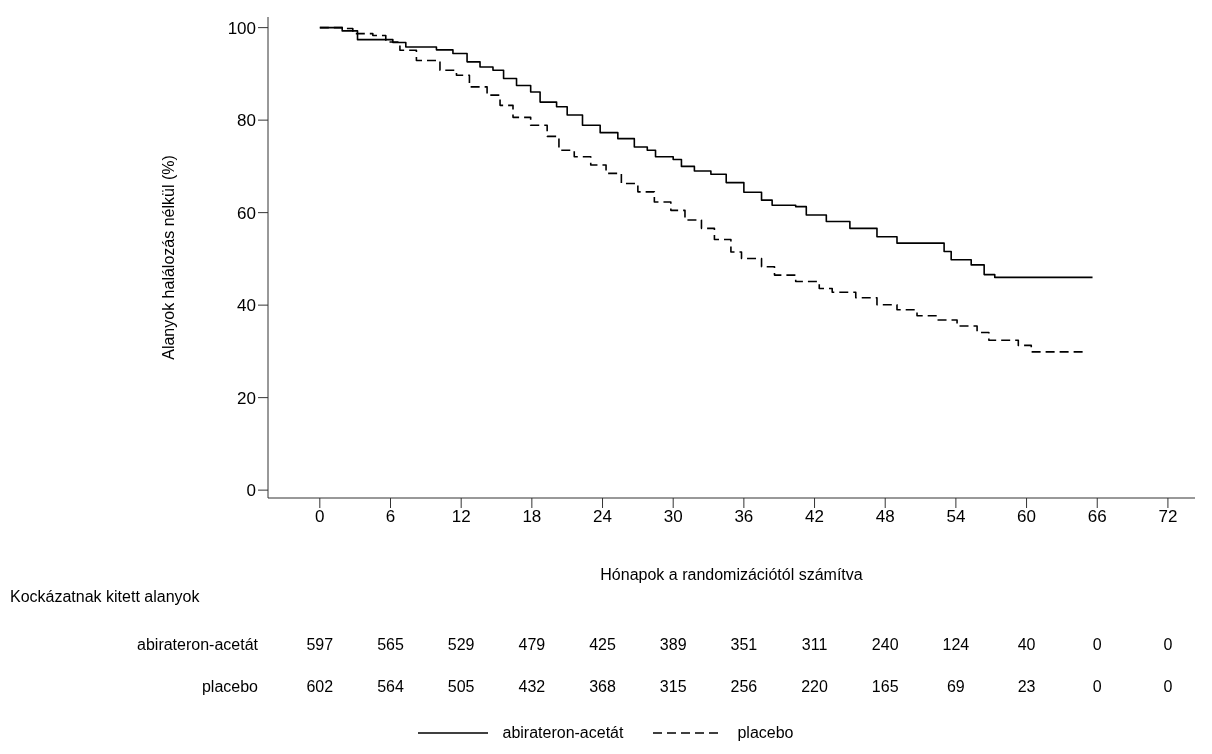  What do you see at coordinates (461, 517) in the screenshot?
I see `x-tick-label: 12` at bounding box center [461, 517].